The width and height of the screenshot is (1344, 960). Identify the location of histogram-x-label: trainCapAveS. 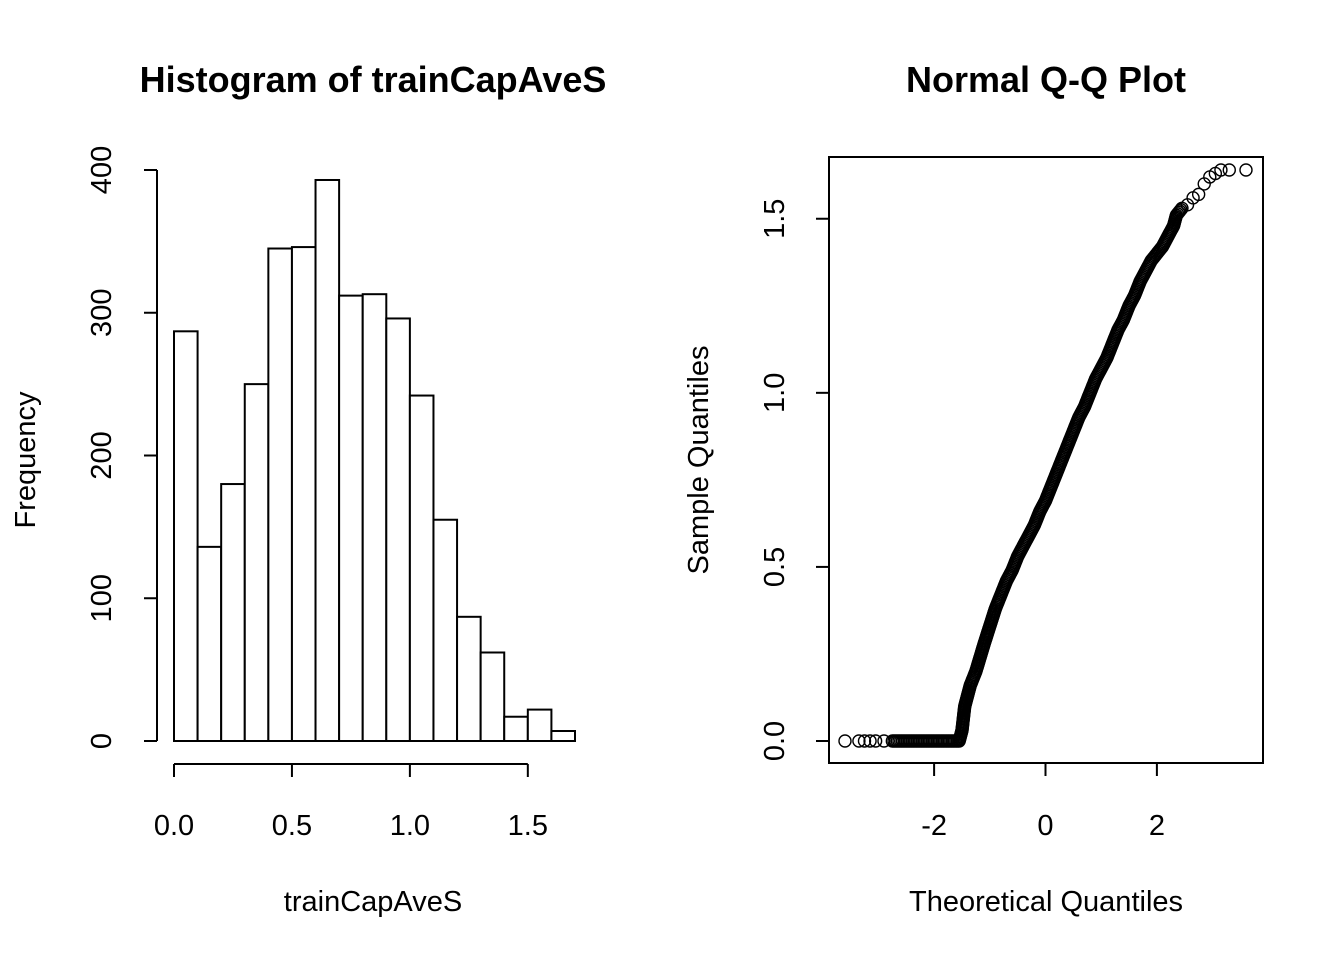
(373, 902).